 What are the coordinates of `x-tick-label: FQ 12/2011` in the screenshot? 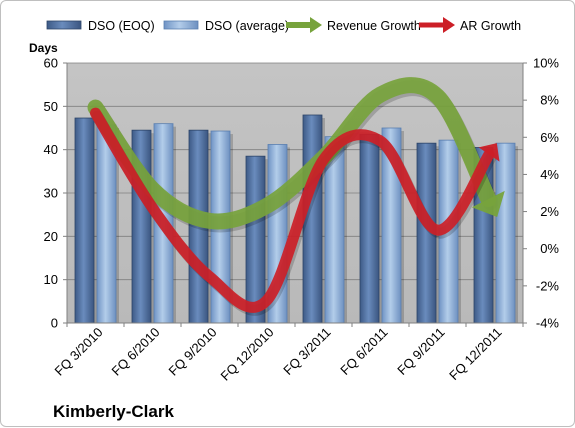 It's located at (475, 354).